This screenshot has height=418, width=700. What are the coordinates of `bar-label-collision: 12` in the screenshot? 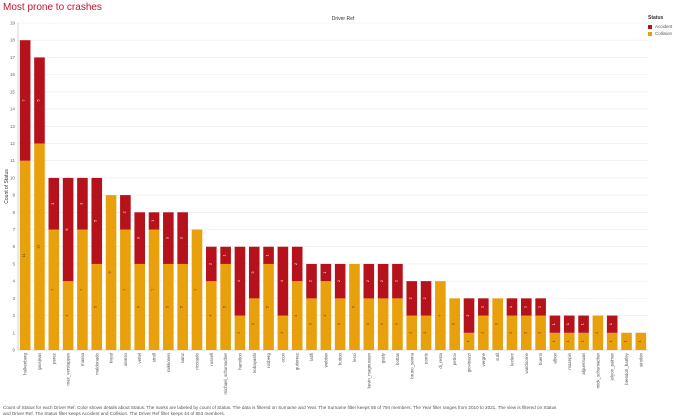 It's located at (38, 247).